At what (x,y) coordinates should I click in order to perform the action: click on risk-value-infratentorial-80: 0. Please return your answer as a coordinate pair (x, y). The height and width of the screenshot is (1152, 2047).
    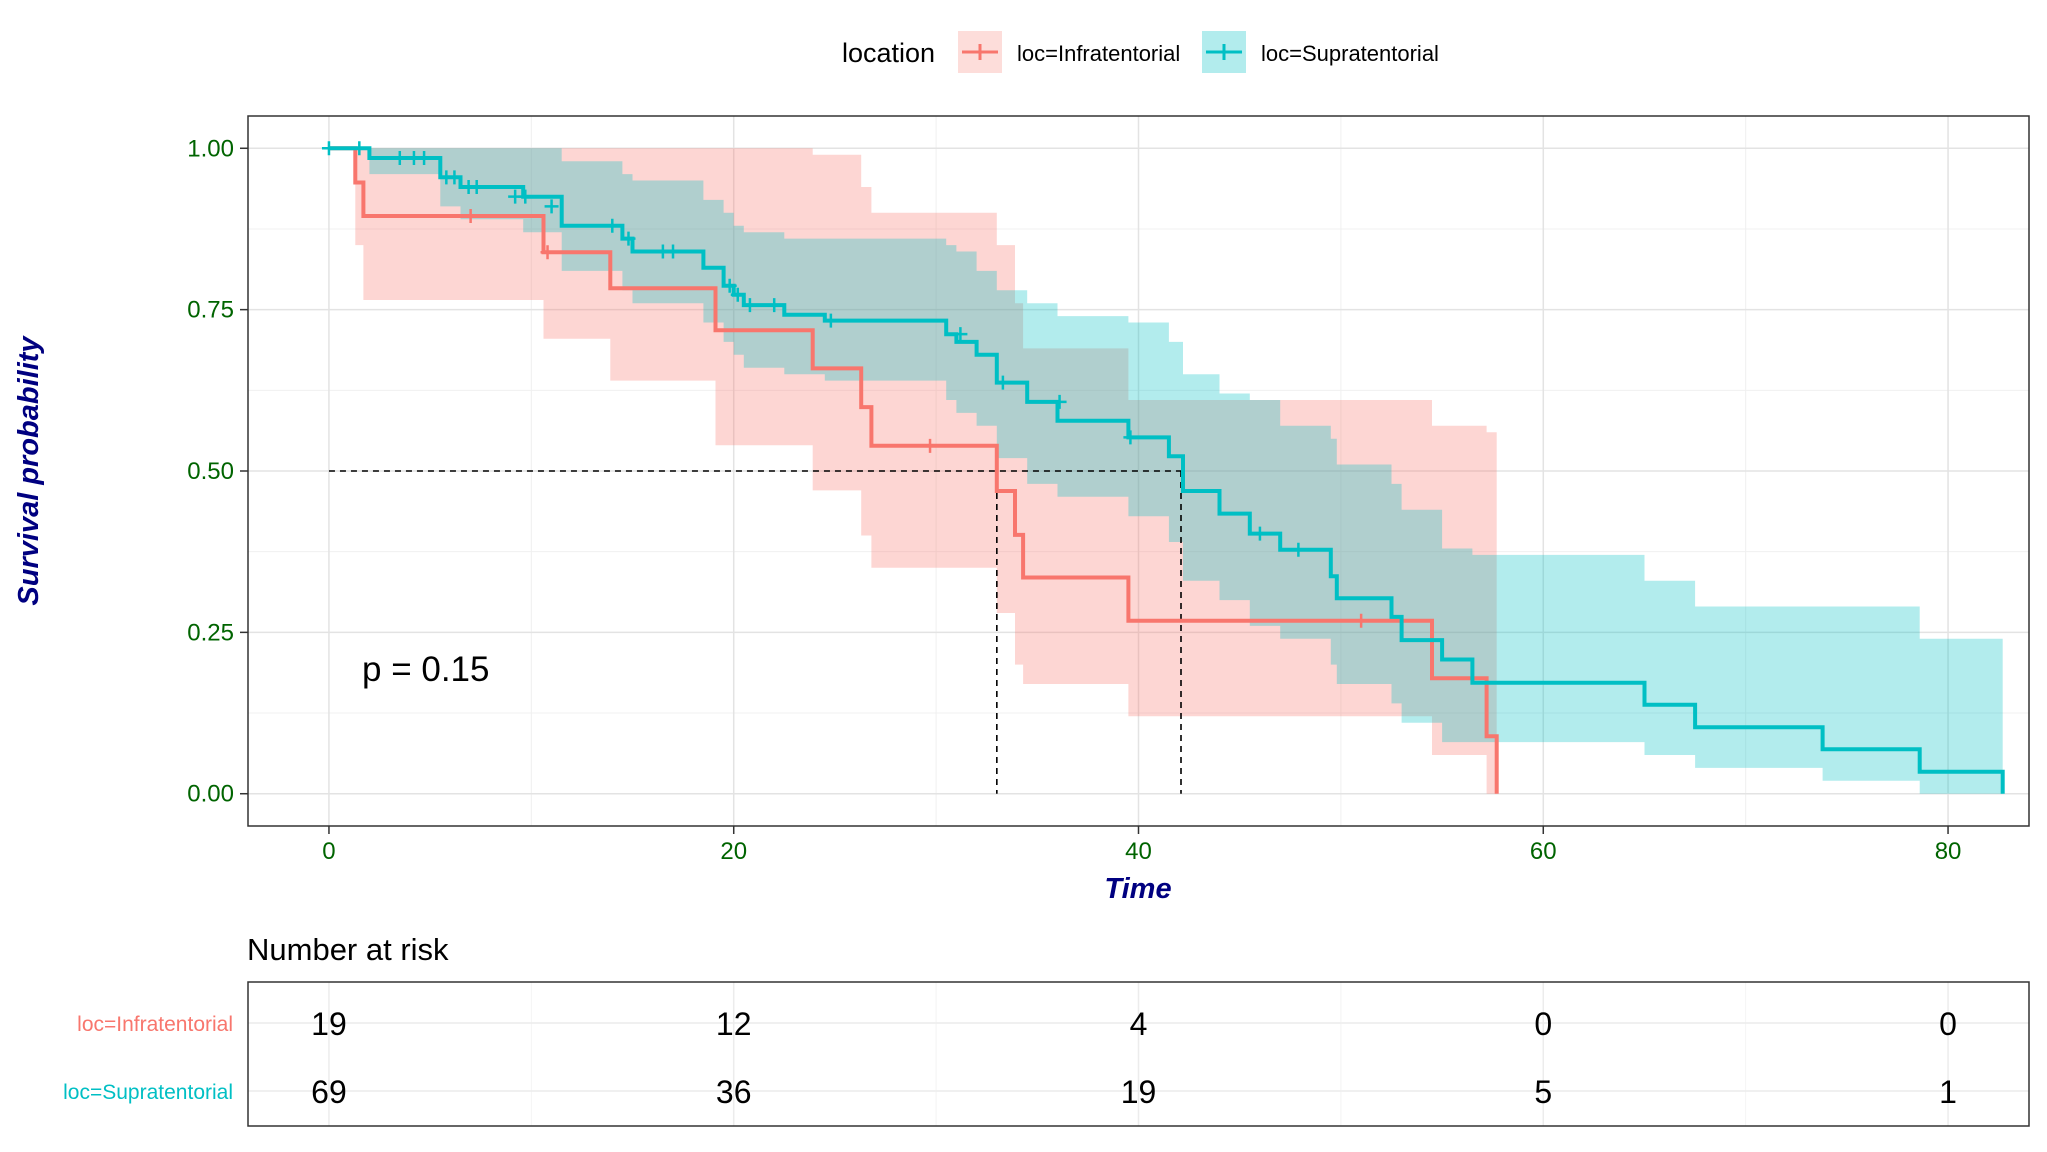
    Looking at the image, I should click on (1948, 1024).